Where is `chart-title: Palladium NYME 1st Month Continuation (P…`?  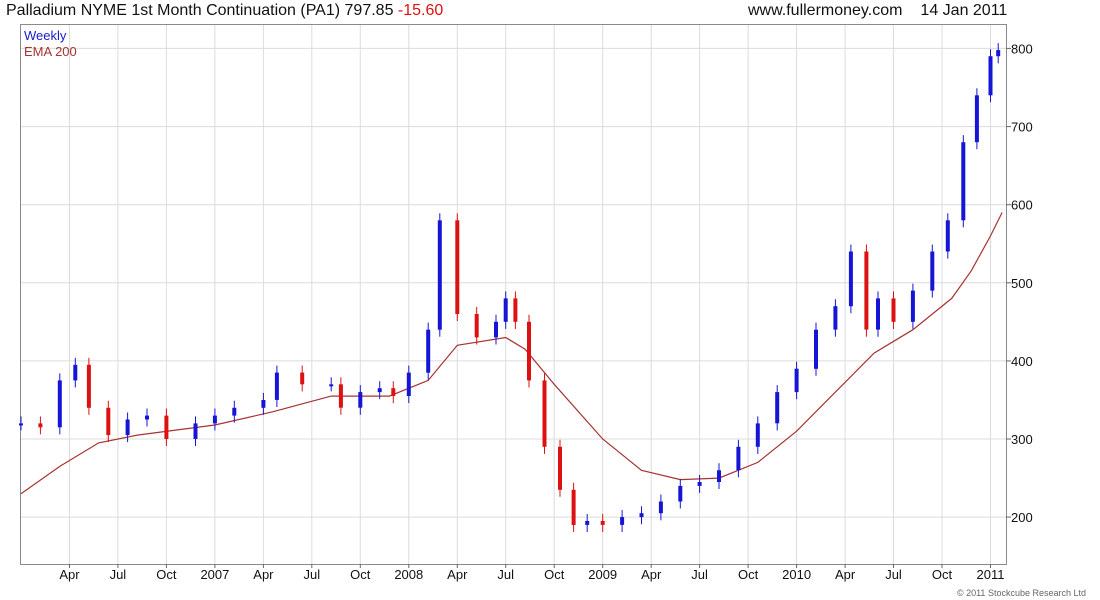 chart-title: Palladium NYME 1st Month Continuation (P… is located at coordinates (173, 10).